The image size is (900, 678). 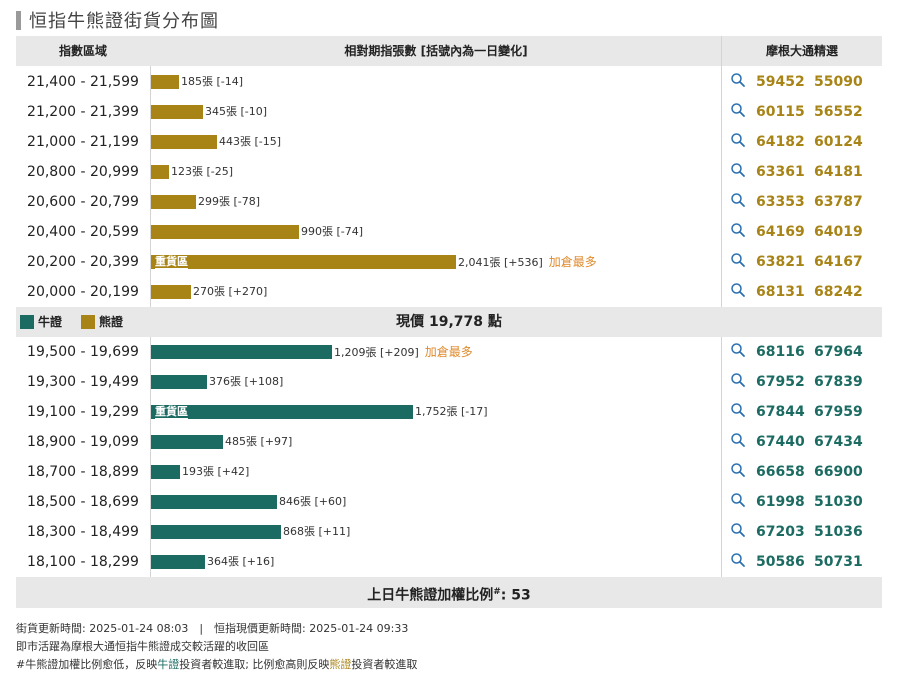 What do you see at coordinates (111, 322) in the screenshot?
I see `legend-bear-label: 熊證` at bounding box center [111, 322].